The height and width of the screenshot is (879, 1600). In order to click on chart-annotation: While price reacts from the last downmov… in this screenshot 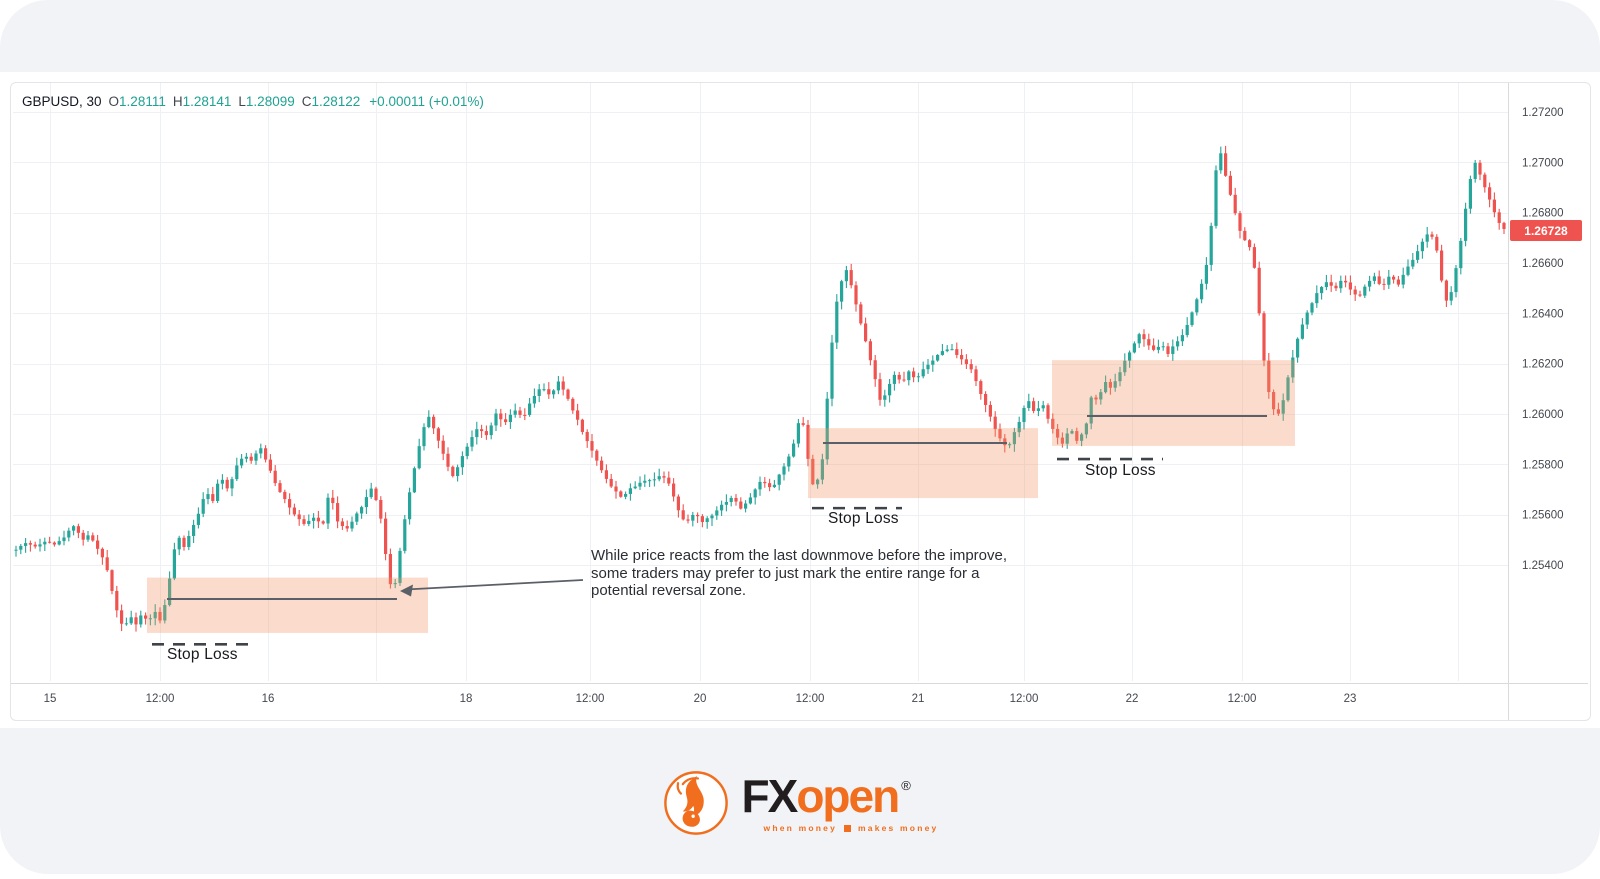, I will do `click(799, 573)`.